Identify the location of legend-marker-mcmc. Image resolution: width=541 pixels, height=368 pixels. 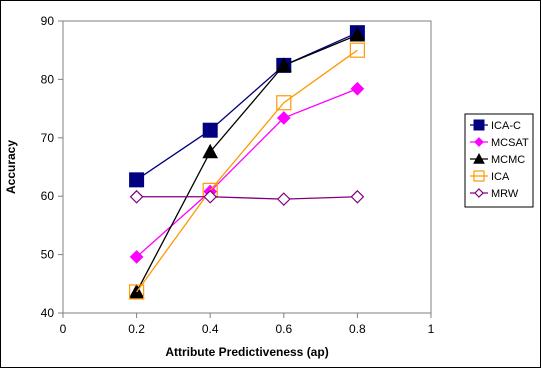
(479, 158).